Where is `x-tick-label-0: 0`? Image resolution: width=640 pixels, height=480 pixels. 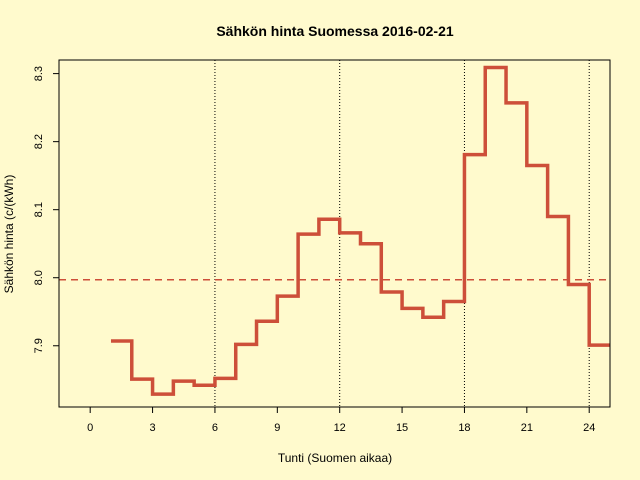
x-tick-label-0: 0 is located at coordinates (90, 428).